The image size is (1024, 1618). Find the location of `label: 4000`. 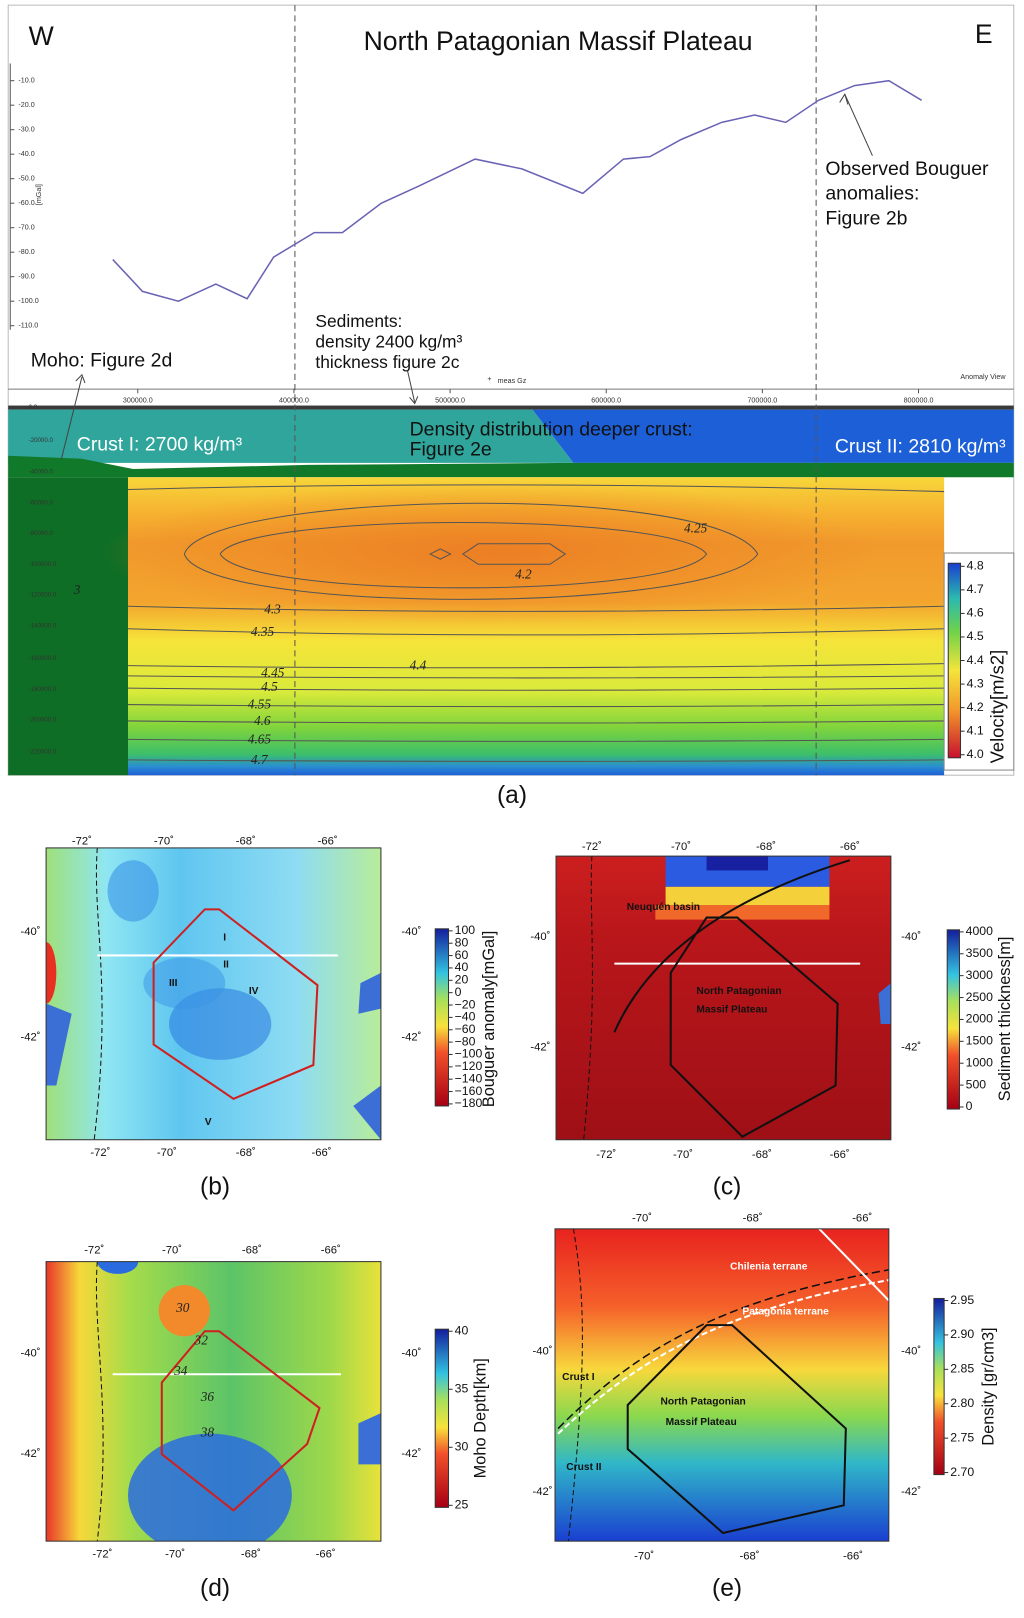

label: 4000 is located at coordinates (979, 931).